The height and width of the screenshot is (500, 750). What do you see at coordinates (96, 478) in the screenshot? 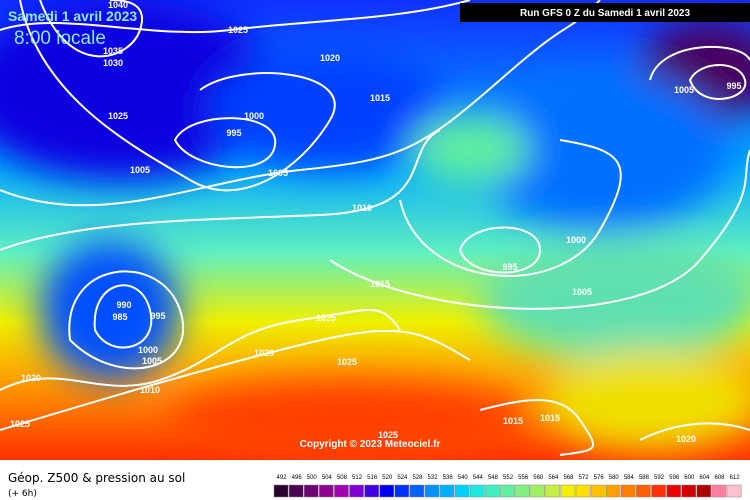
I see `legend-title: Géop. Z500 & pression au sol` at bounding box center [96, 478].